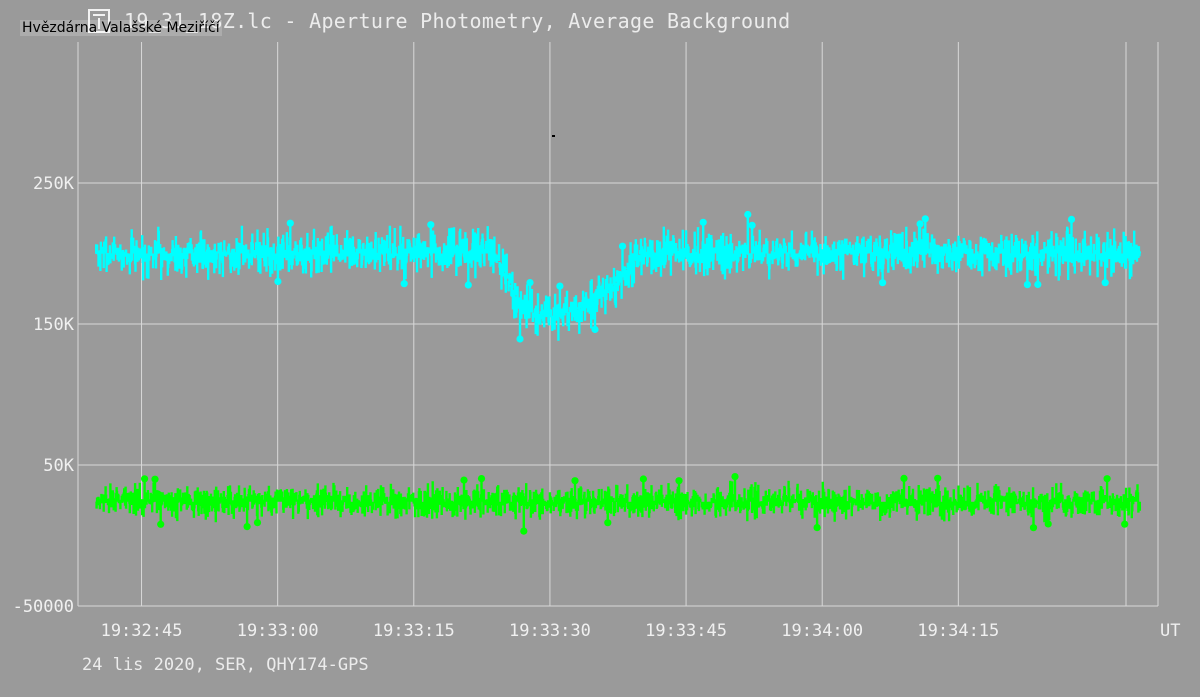 The width and height of the screenshot is (1200, 697). I want to click on y-tick-label: -50000, so click(43, 607).